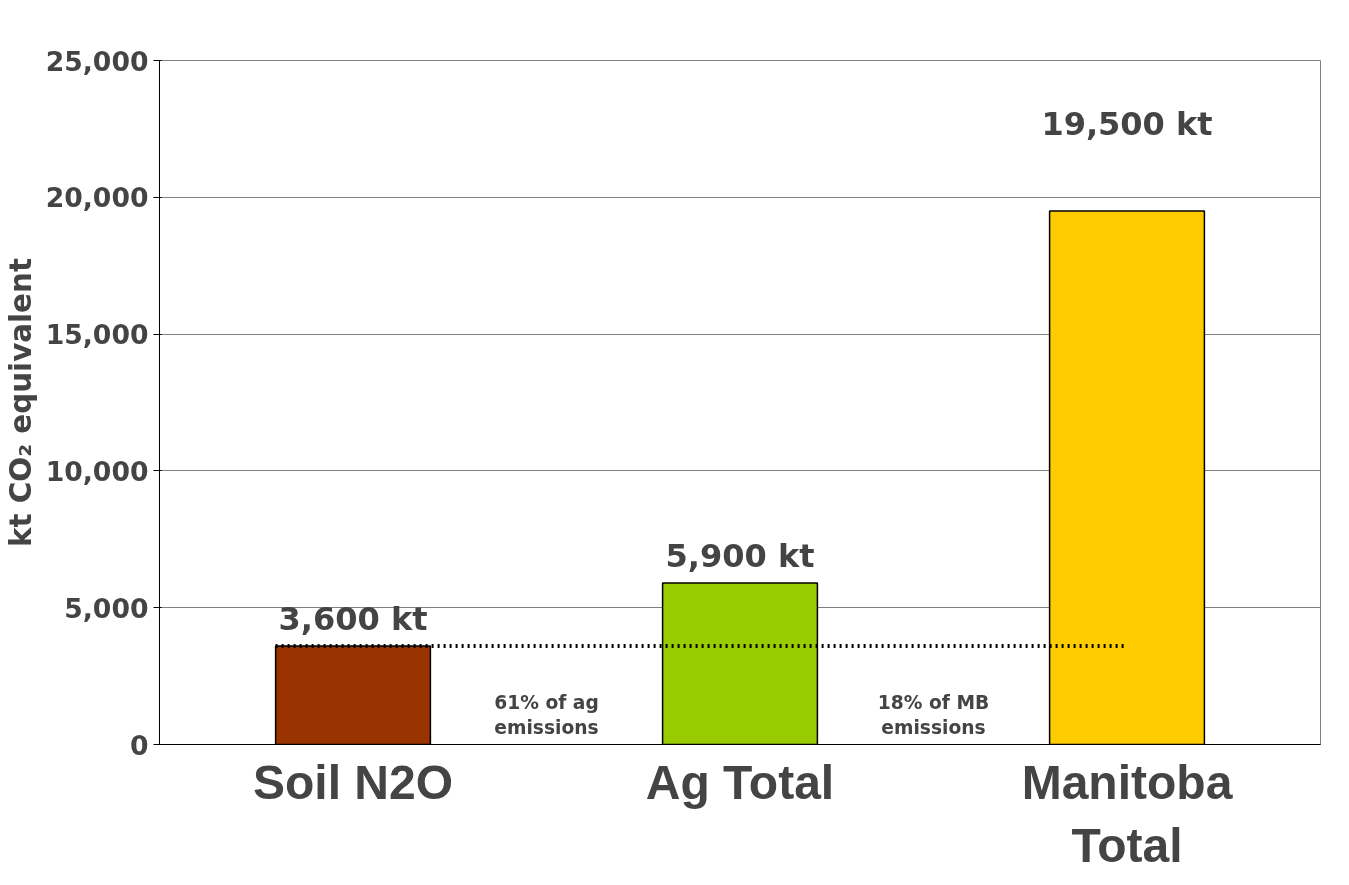 The image size is (1349, 885). Describe the element at coordinates (97, 198) in the screenshot. I see `y-tick-label: 20,000` at that location.